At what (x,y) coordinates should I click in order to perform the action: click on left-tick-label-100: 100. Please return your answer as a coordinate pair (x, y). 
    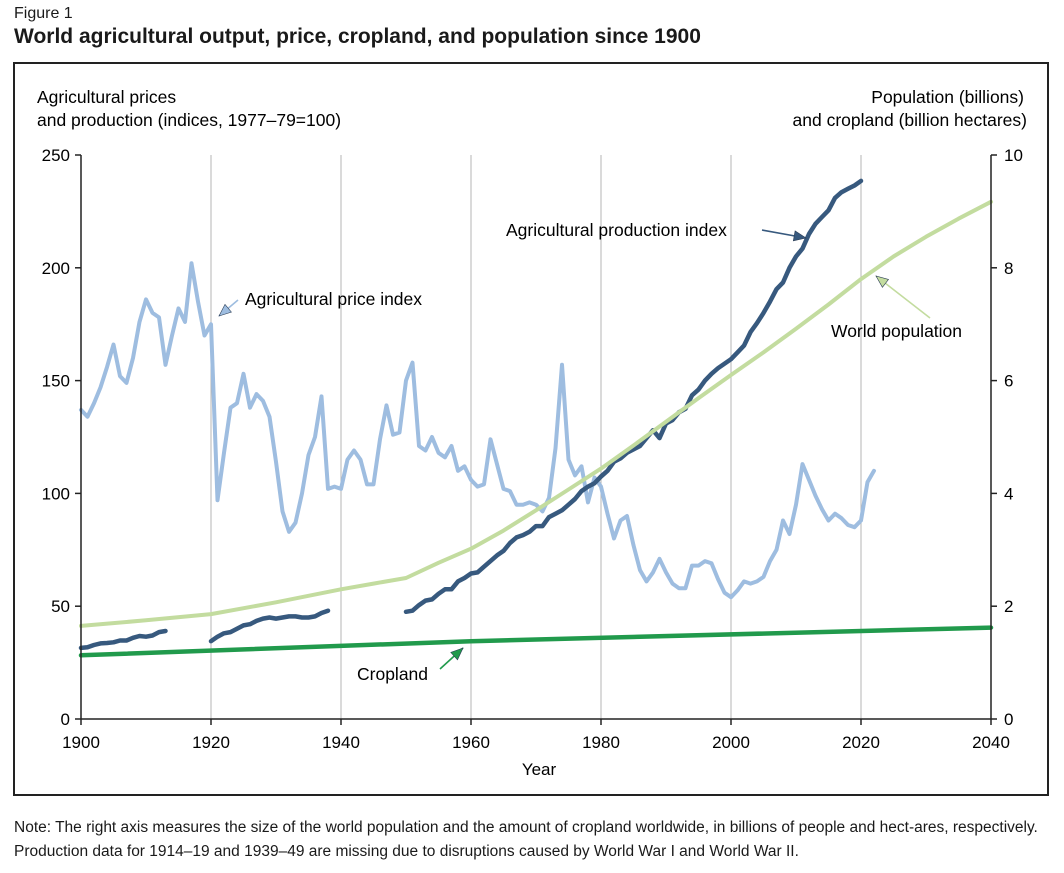
    Looking at the image, I should click on (56, 493).